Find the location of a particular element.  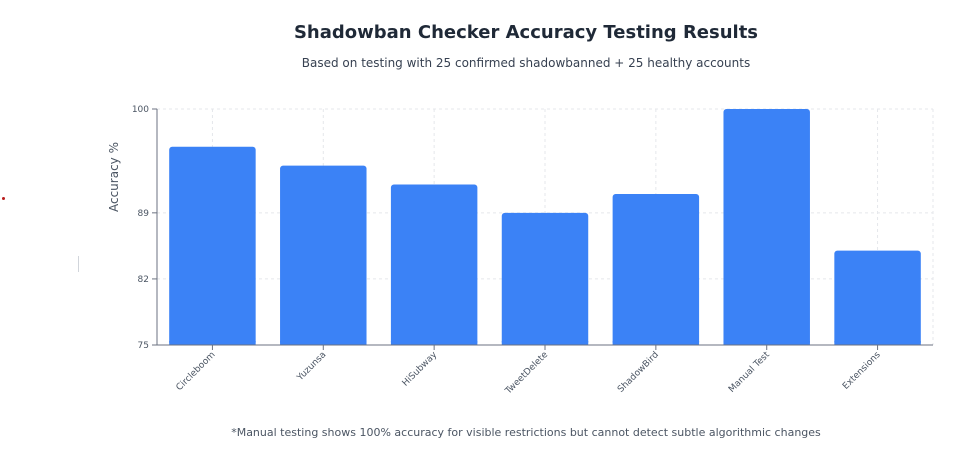

x-tick-label: TweetDelete is located at coordinates (526, 373).